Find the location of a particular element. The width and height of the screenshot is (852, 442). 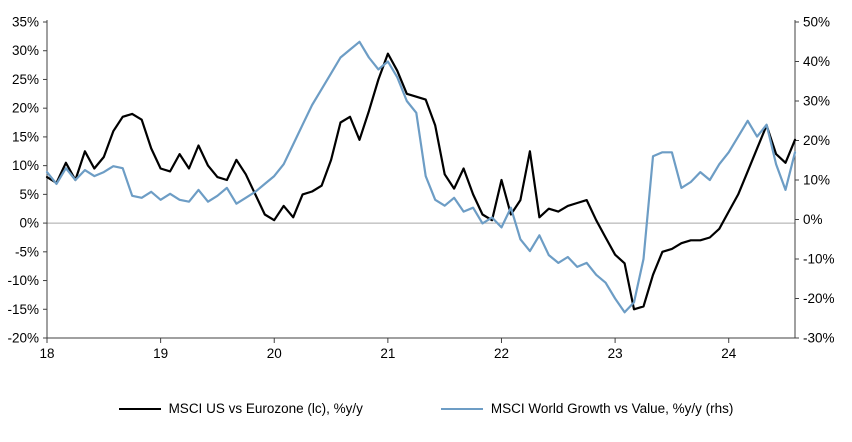

x-axis-tick-label: 18 is located at coordinates (46, 353).